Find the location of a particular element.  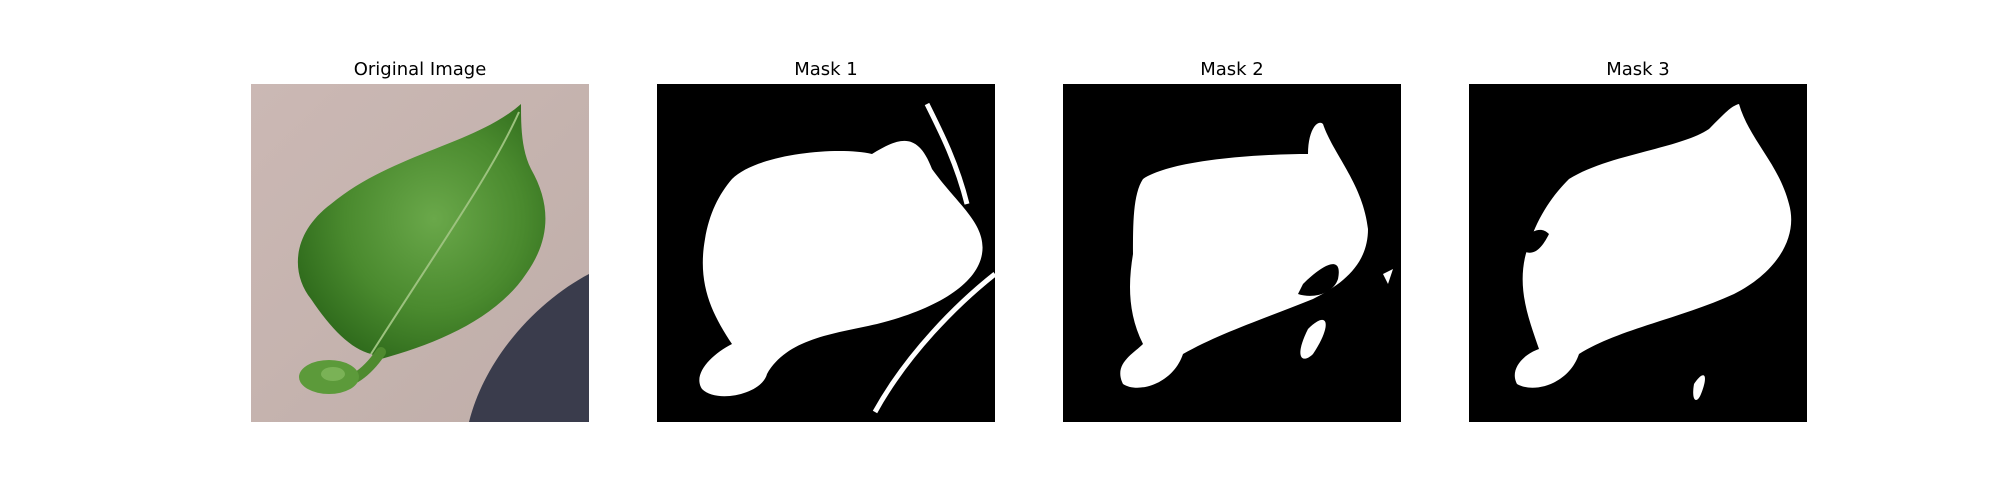

panel-title: Mask 1 is located at coordinates (826, 69).